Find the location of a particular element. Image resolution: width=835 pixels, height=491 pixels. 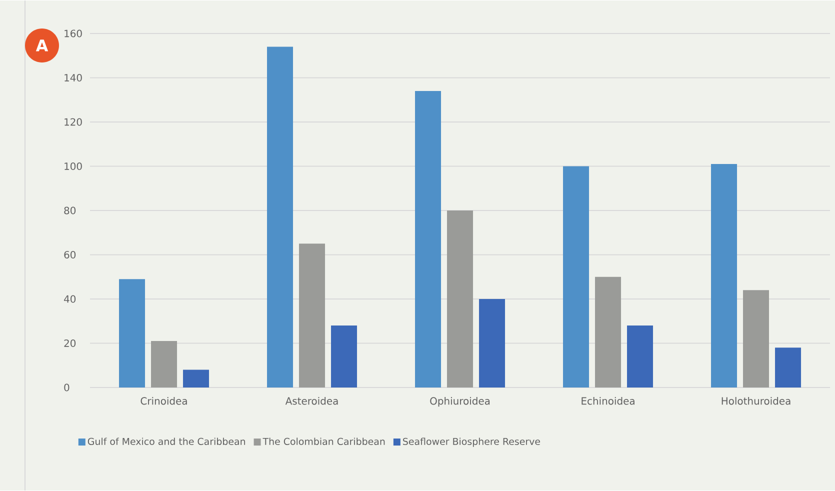

y-tick-label: 100 is located at coordinates (73, 166).